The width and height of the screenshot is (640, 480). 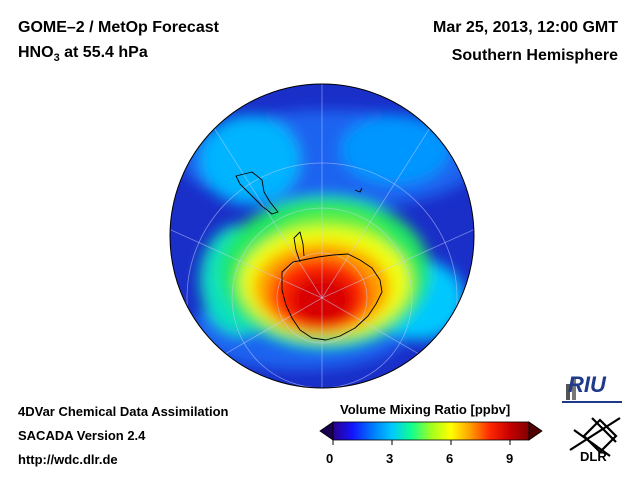 I want to click on product-title: GOME–2 / MetOp Forecast, so click(x=118, y=27).